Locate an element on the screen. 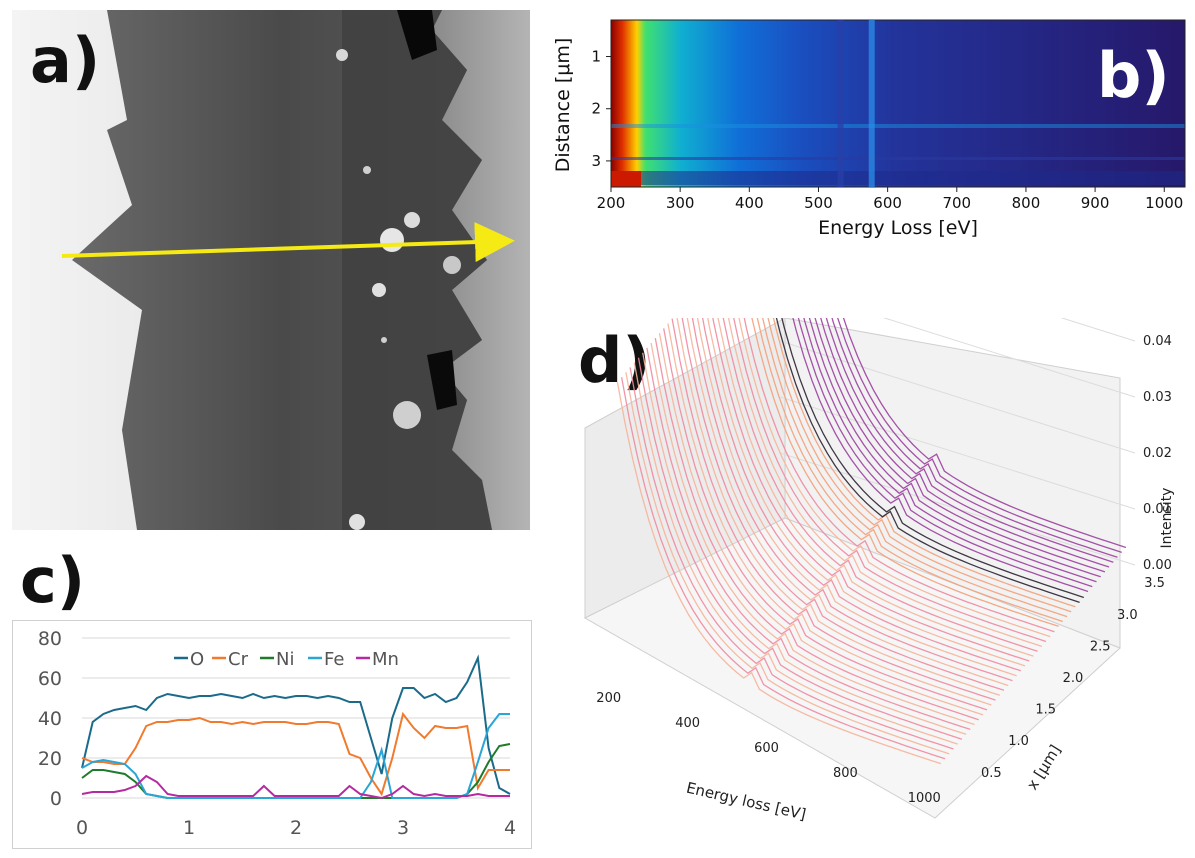 This screenshot has width=1195, height=858. series-line-cr is located at coordinates (295, 754).